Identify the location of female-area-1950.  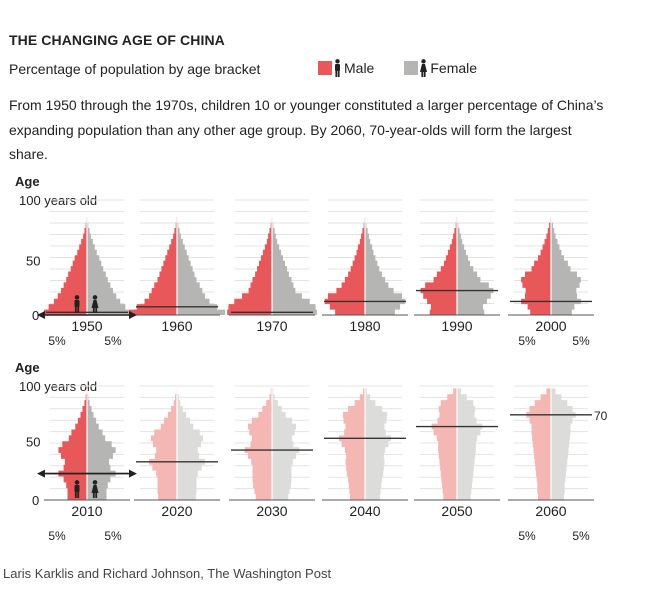
(108, 263).